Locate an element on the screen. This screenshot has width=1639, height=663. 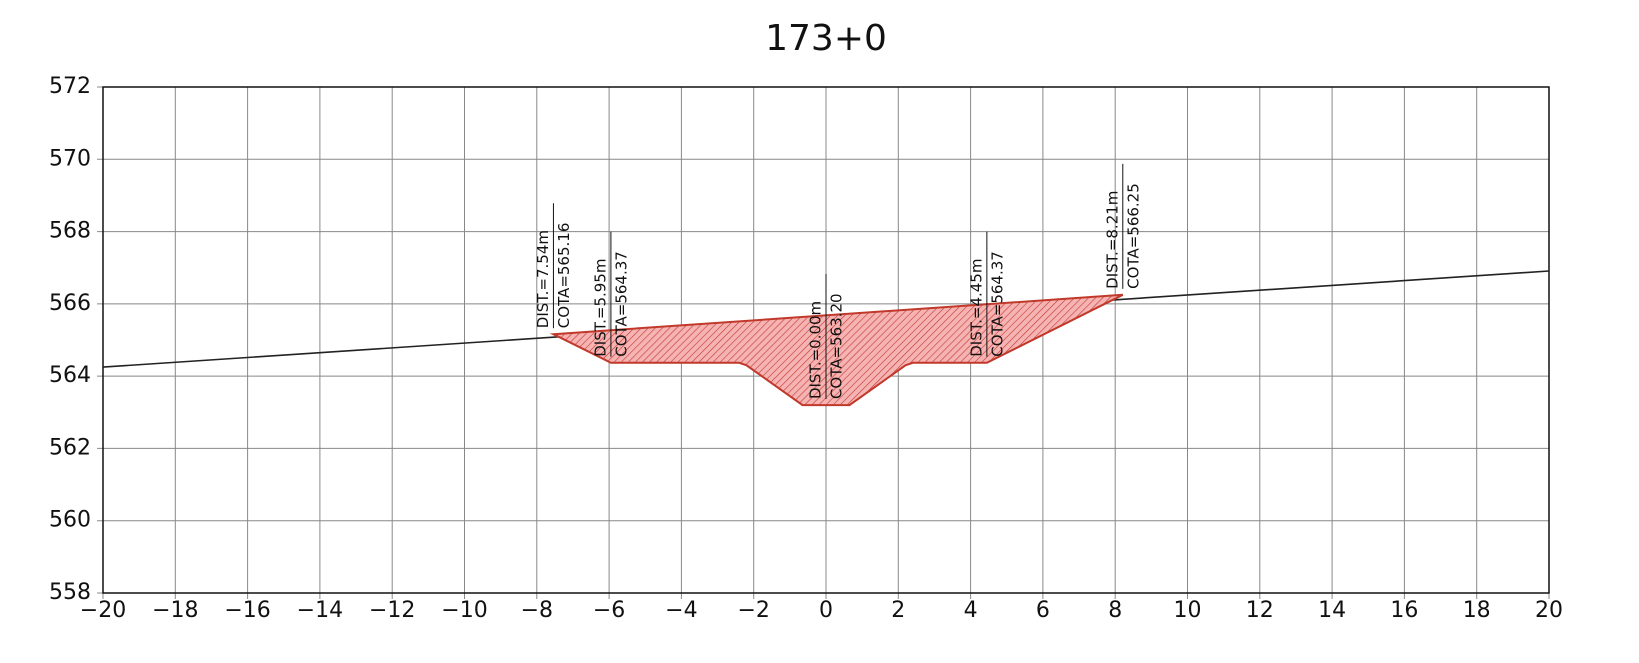
y-tick-label: 558 is located at coordinates (70, 592).